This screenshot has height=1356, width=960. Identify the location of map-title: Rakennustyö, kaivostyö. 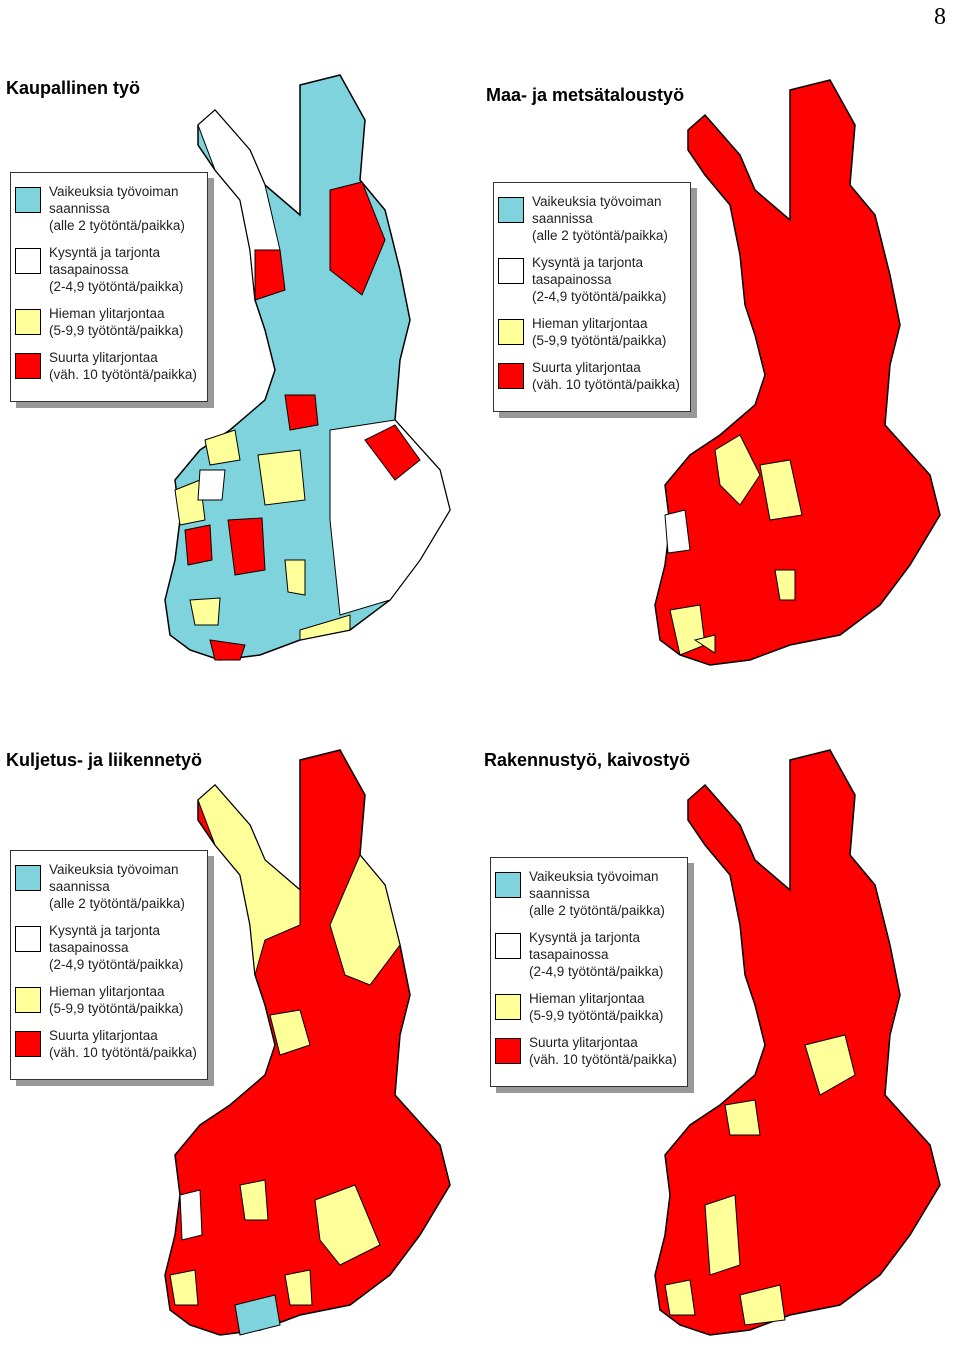
(587, 760).